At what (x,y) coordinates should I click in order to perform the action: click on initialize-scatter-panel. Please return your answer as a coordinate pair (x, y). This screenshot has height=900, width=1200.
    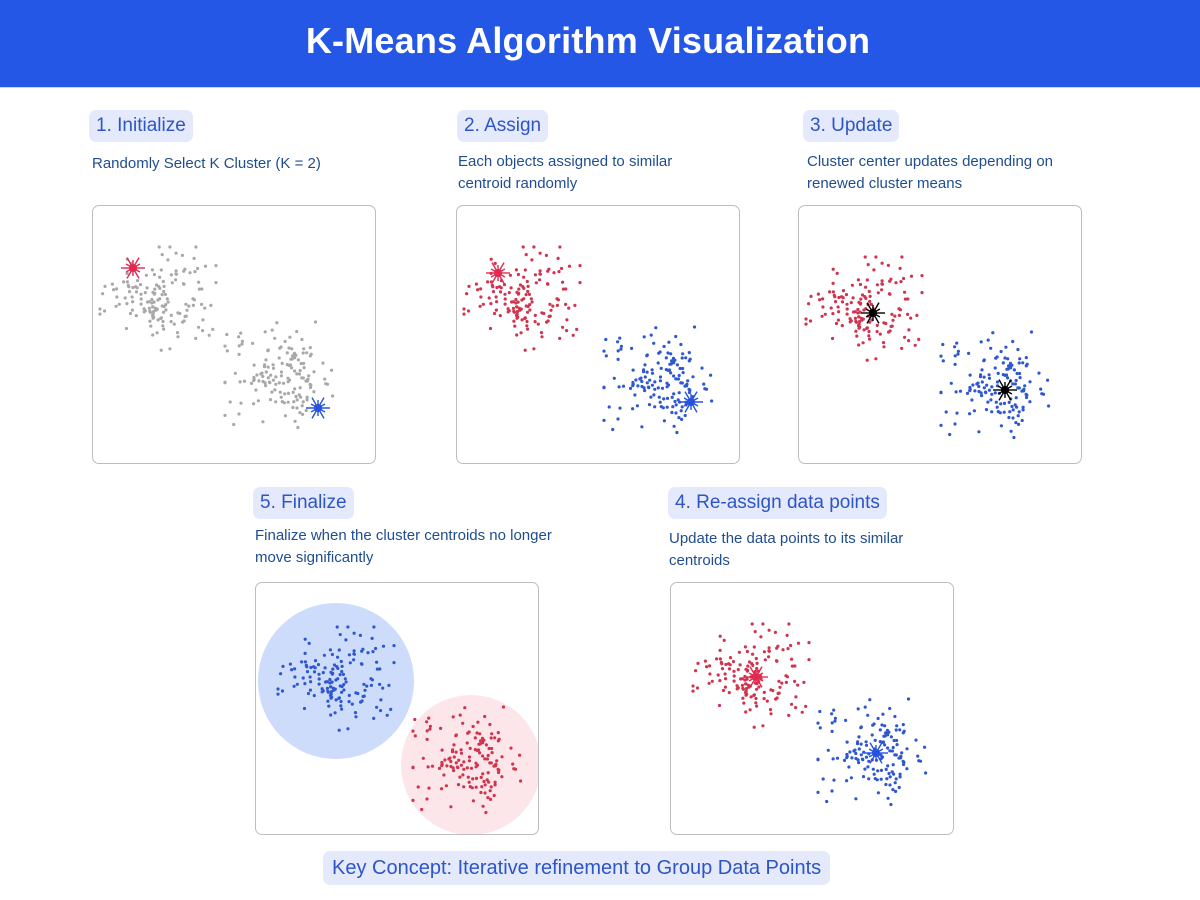
    Looking at the image, I should click on (234, 334).